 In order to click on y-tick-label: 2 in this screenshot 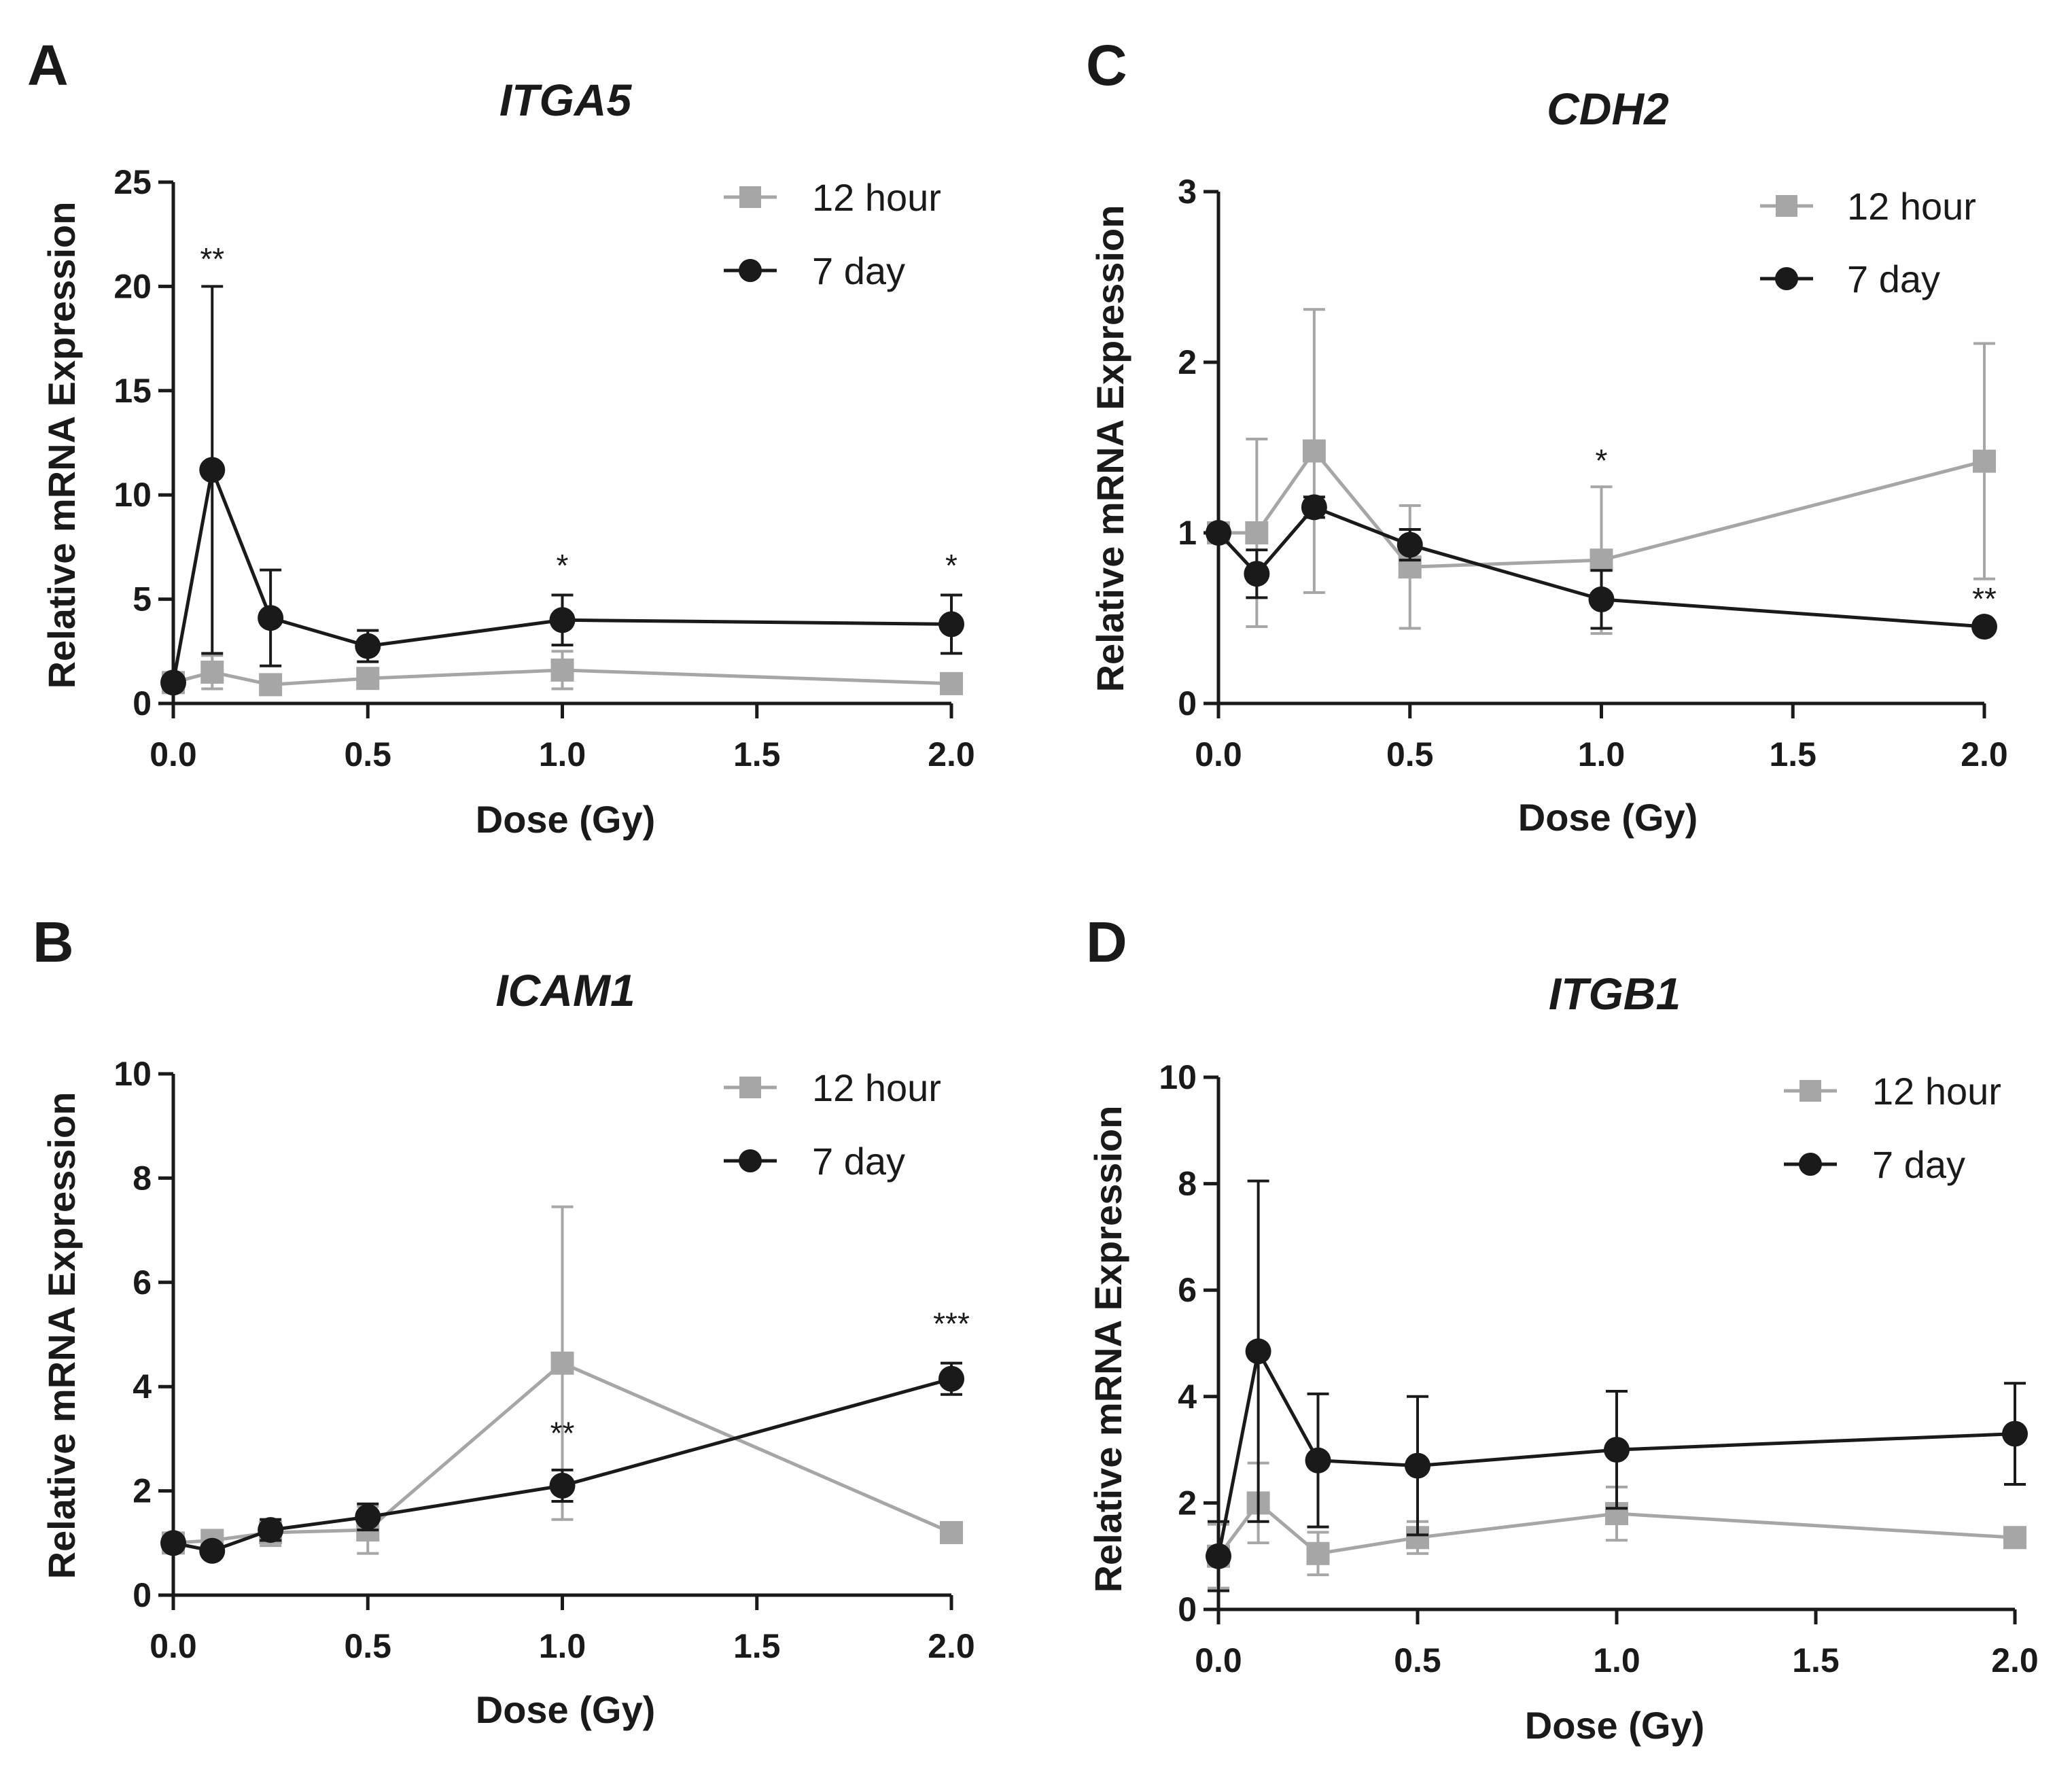, I will do `click(1187, 1503)`.